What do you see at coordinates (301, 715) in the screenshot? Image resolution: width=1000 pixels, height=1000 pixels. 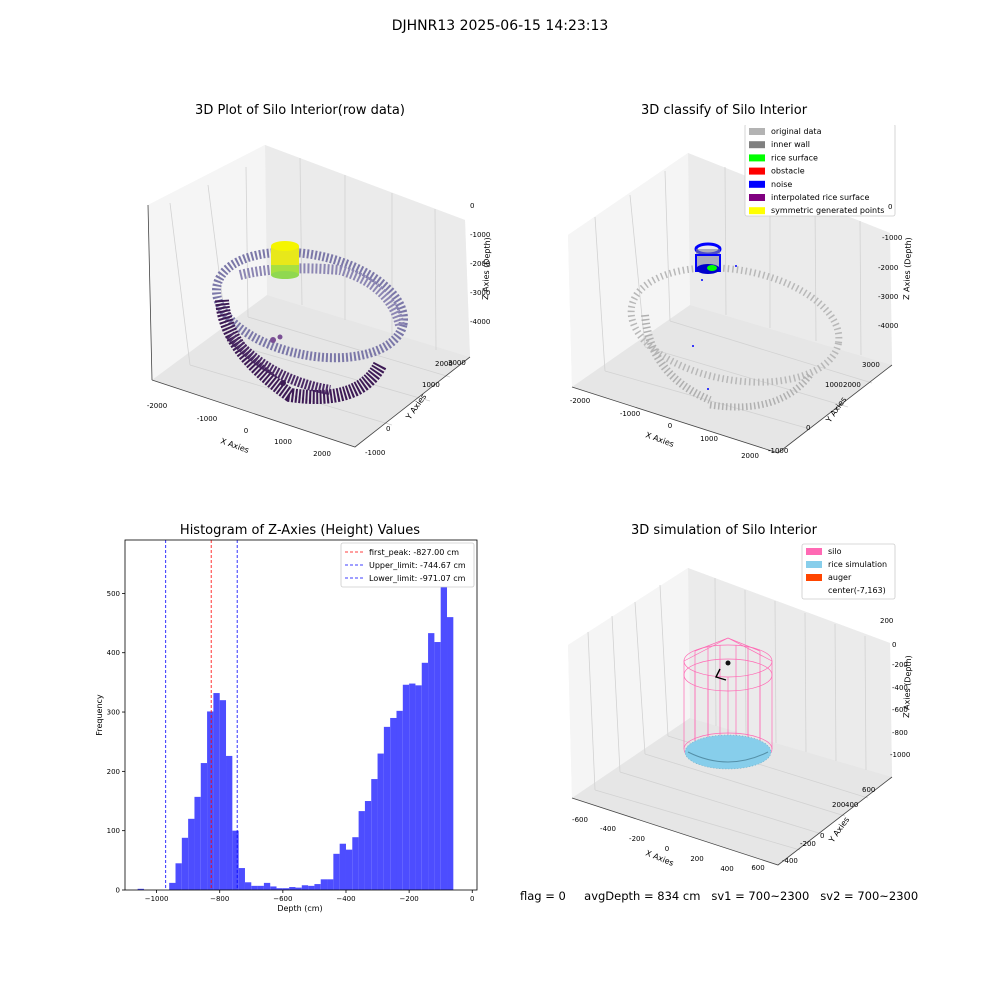 I see `histogram-frame` at bounding box center [301, 715].